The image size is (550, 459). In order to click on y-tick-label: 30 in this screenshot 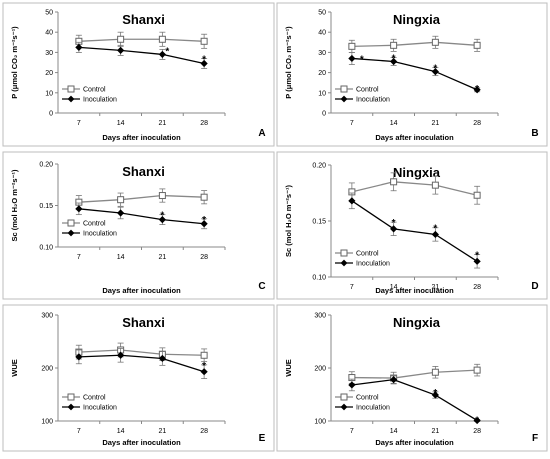, I will do `click(322, 53)`.